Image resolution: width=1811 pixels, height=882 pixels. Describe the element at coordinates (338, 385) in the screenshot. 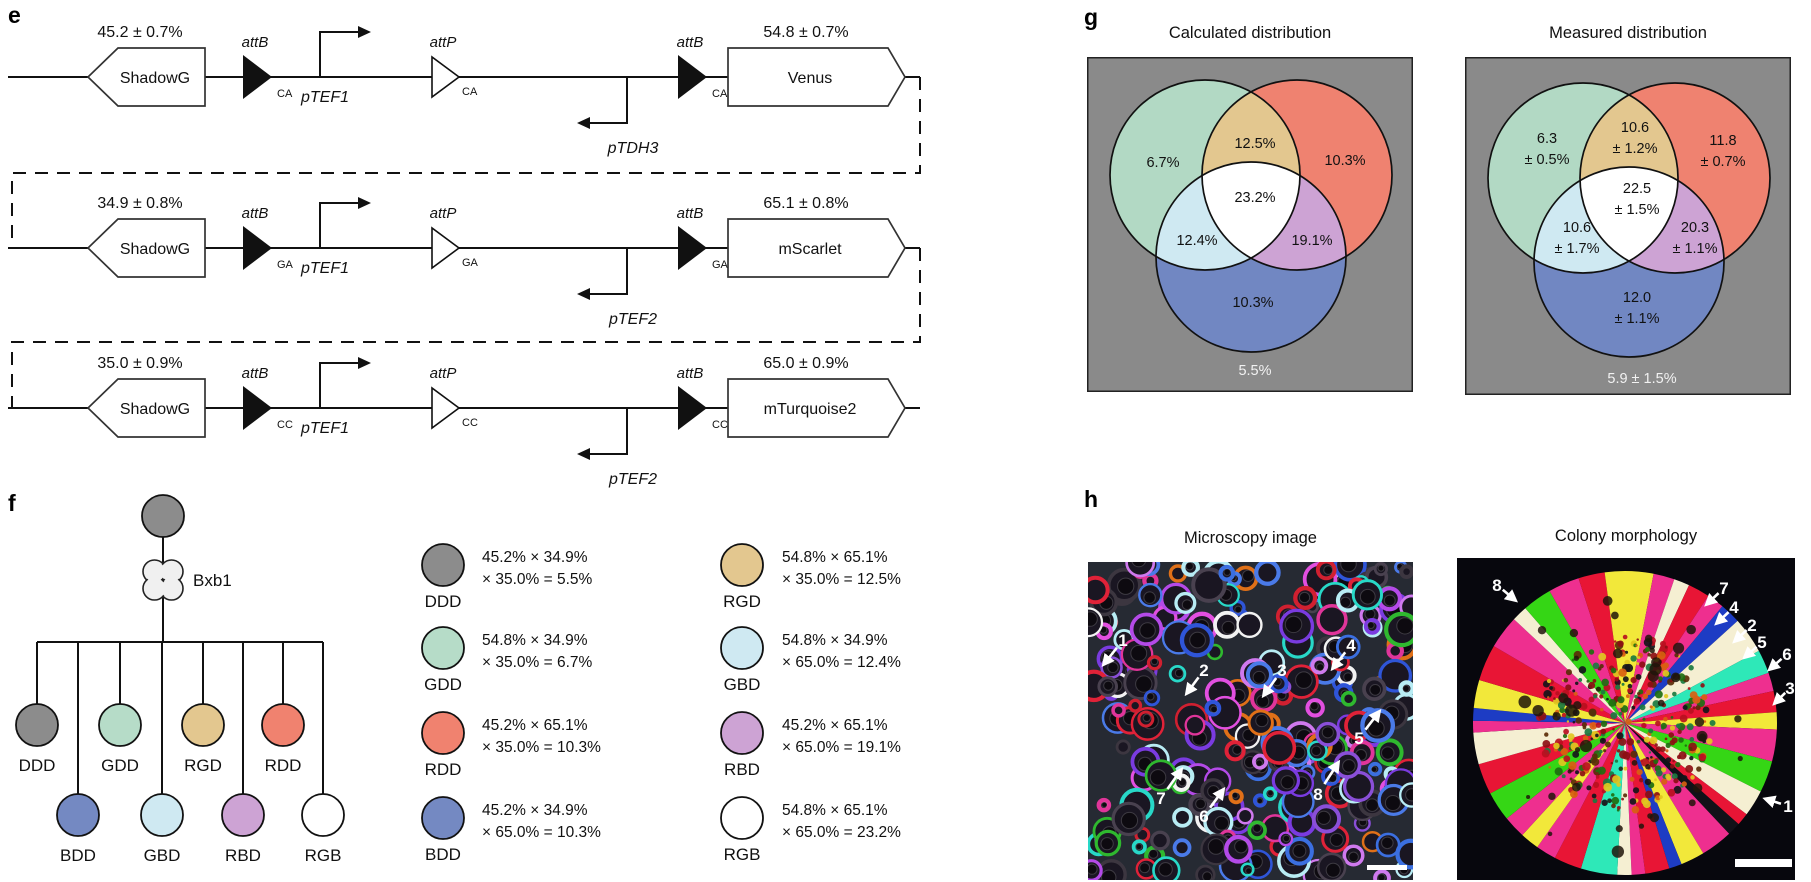

I see `forward-promoter-icon` at that location.